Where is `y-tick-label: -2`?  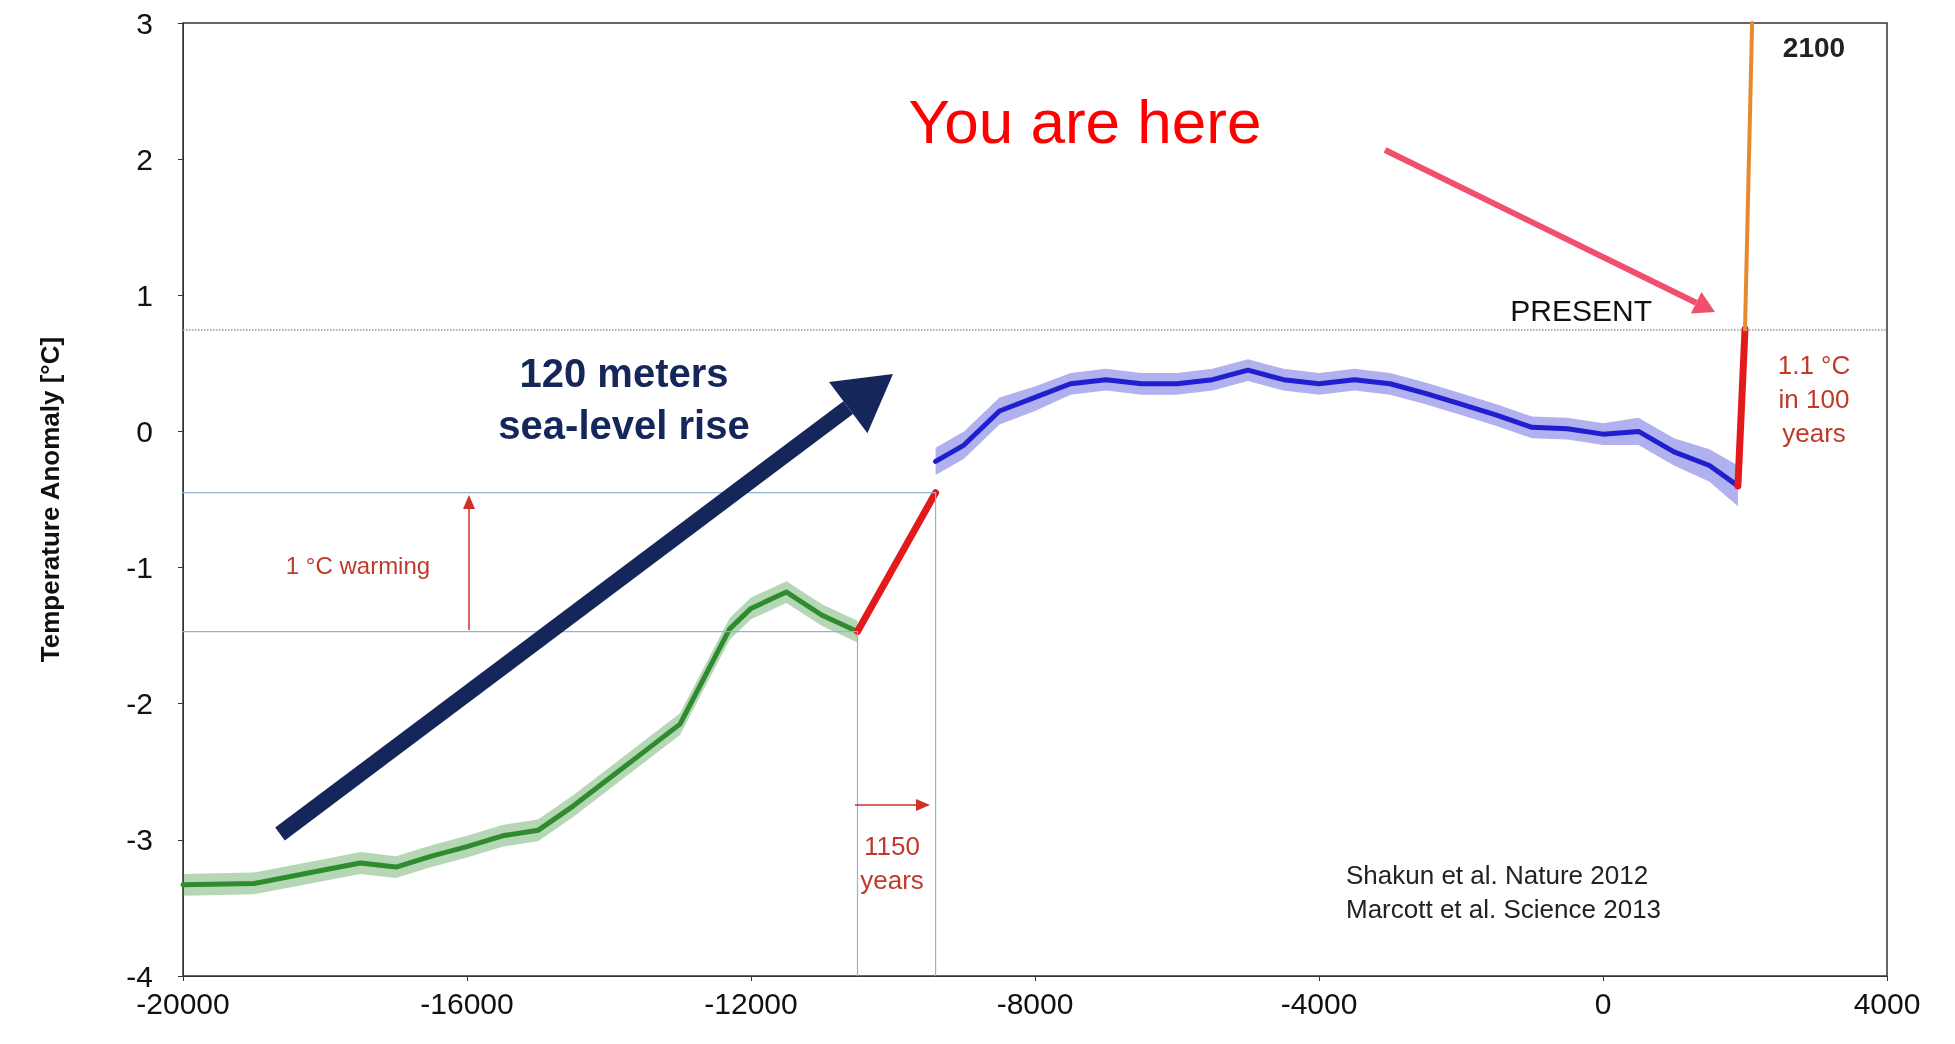 y-tick-label: -2 is located at coordinates (139, 704).